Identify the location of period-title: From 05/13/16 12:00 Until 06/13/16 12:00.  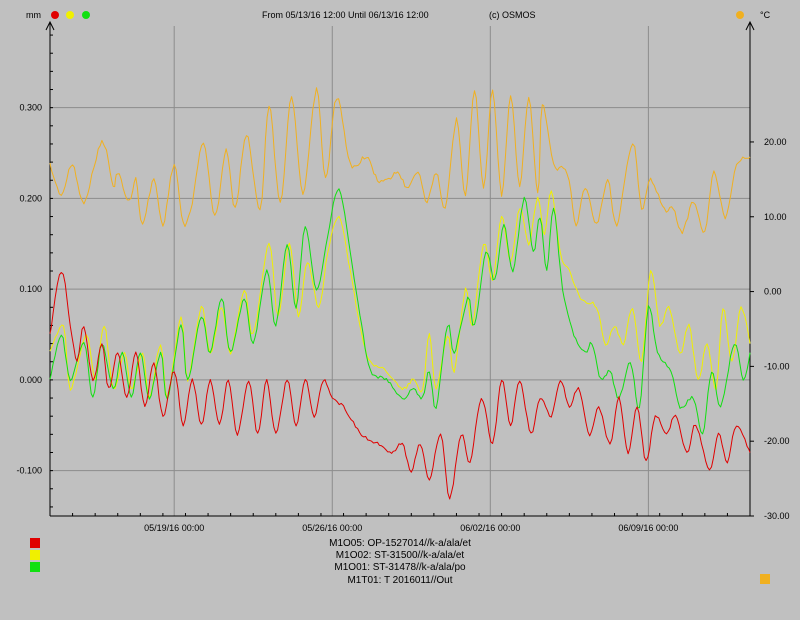
(345, 15).